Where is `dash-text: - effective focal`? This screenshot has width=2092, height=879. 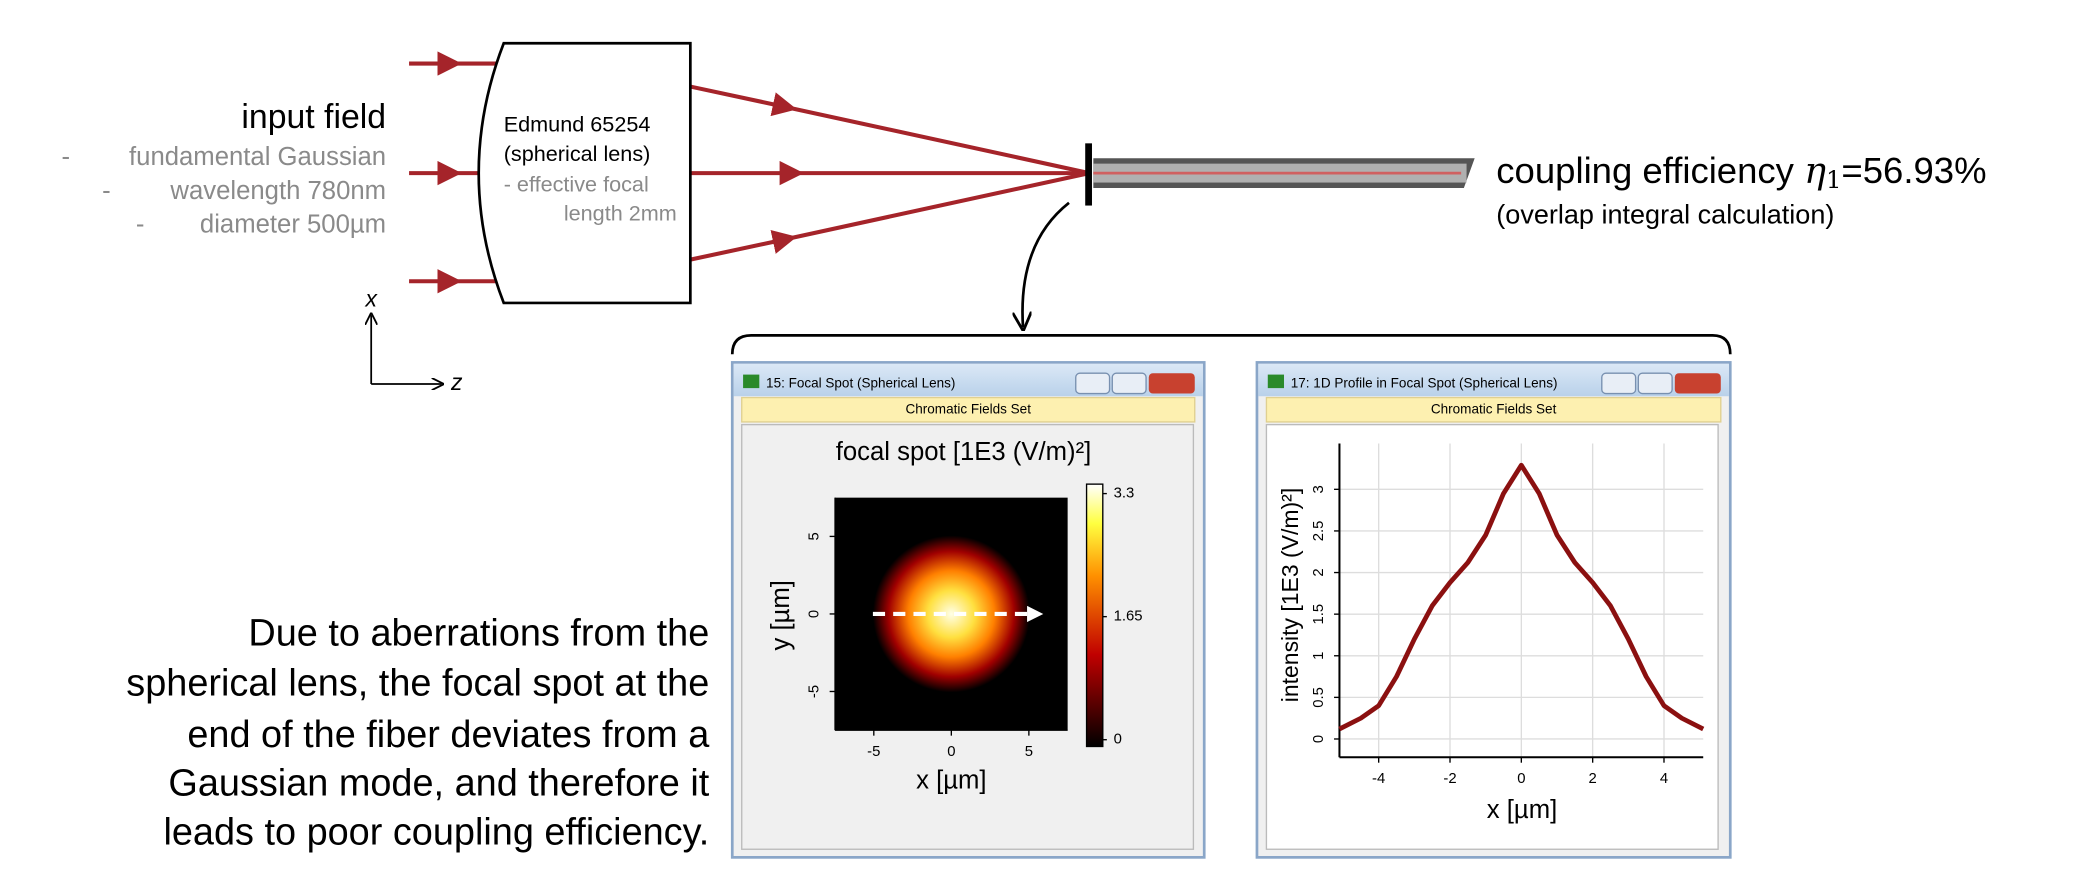 dash-text: - effective focal is located at coordinates (576, 183).